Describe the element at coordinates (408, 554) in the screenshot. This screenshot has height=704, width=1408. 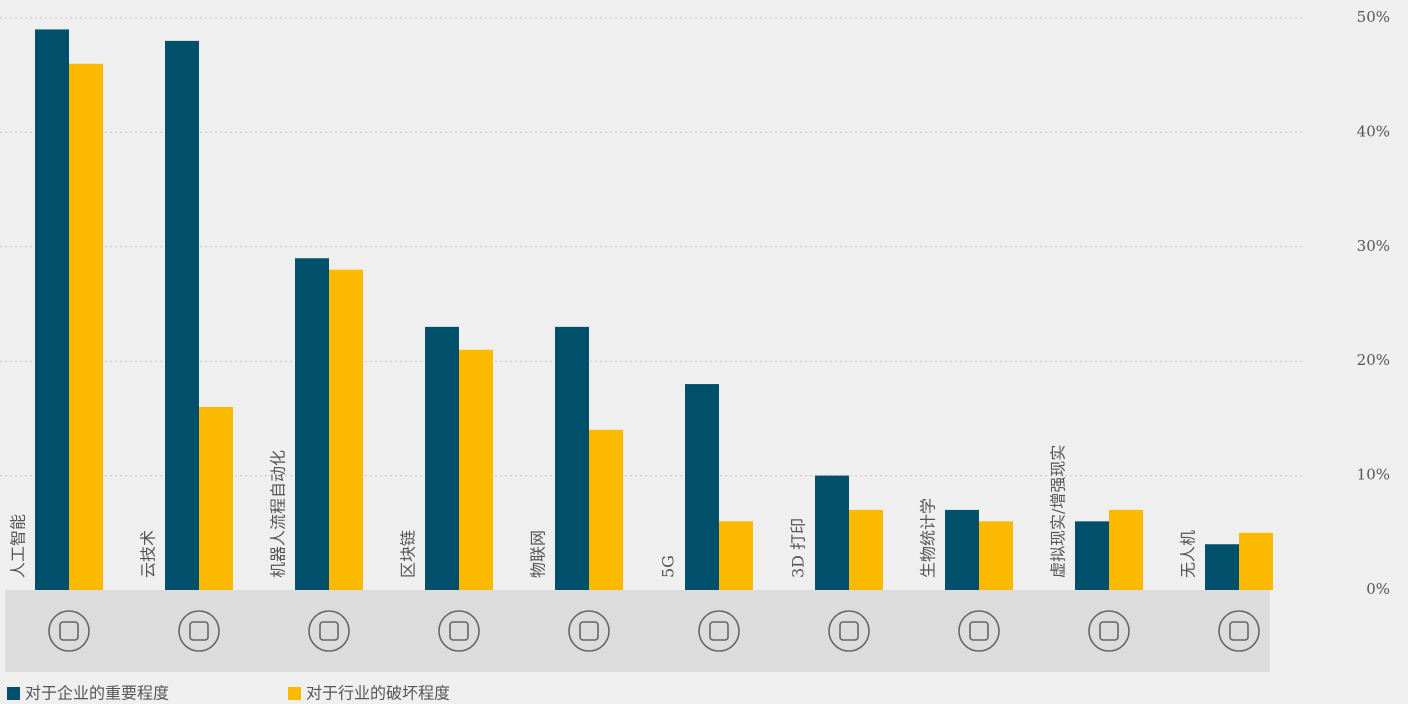
I see `category-label: 区块链` at that location.